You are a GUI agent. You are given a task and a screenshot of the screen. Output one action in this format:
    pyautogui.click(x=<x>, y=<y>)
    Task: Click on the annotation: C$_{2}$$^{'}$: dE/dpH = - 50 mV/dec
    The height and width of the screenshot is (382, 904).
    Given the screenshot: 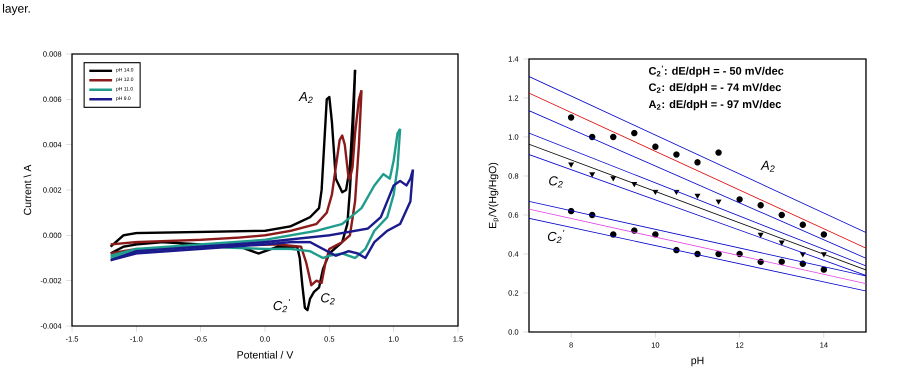 What is the action you would take?
    pyautogui.click(x=716, y=71)
    